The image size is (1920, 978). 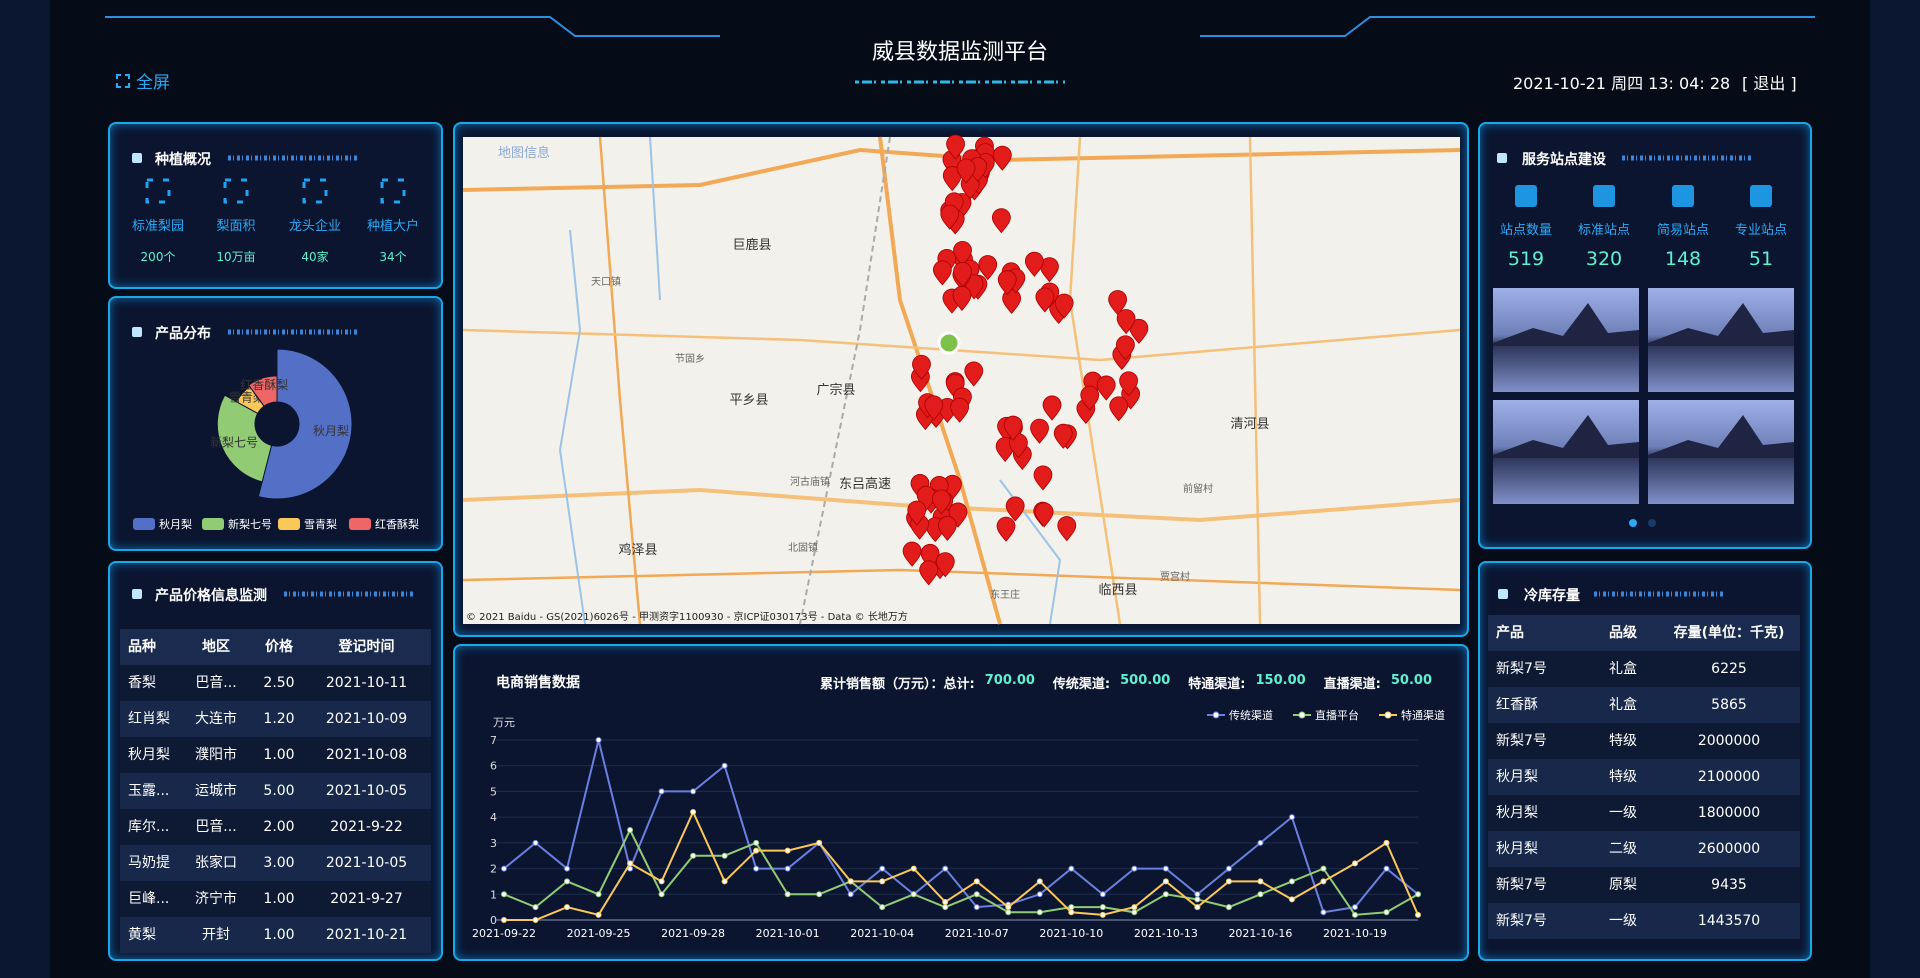 I want to click on slice-label: 红香酥梨, so click(x=264, y=384).